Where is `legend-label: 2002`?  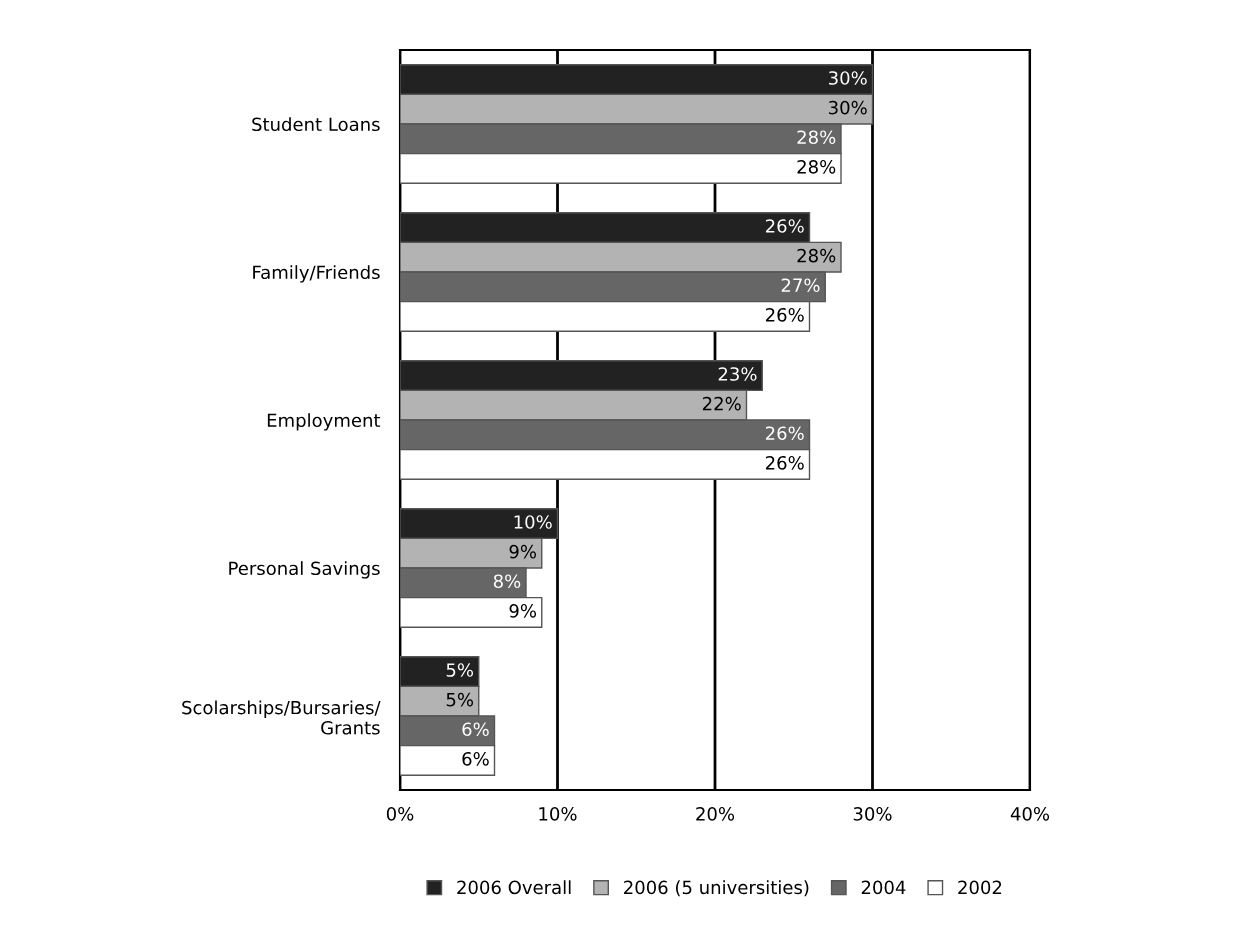
legend-label: 2002 is located at coordinates (980, 887).